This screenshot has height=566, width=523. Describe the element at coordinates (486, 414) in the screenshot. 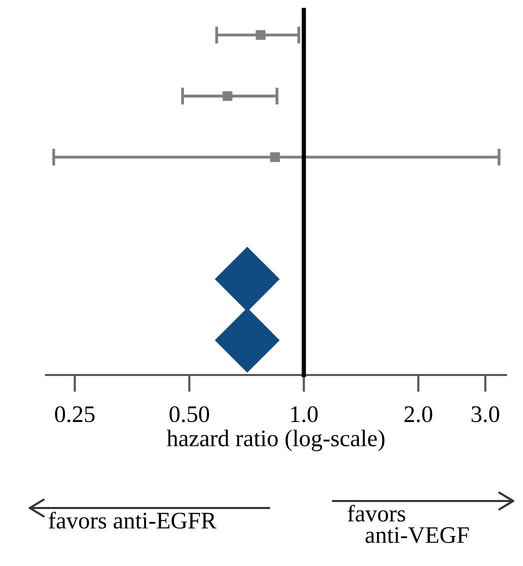

I see `x-tick-label: 3.0` at that location.